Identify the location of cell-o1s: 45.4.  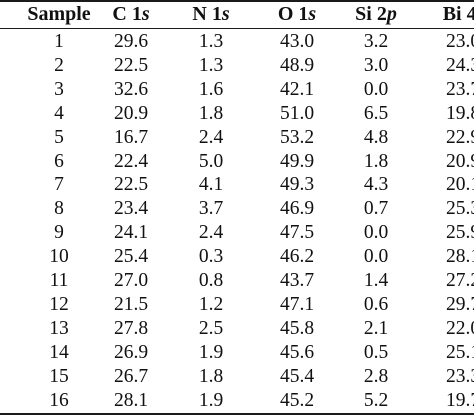
(297, 376).